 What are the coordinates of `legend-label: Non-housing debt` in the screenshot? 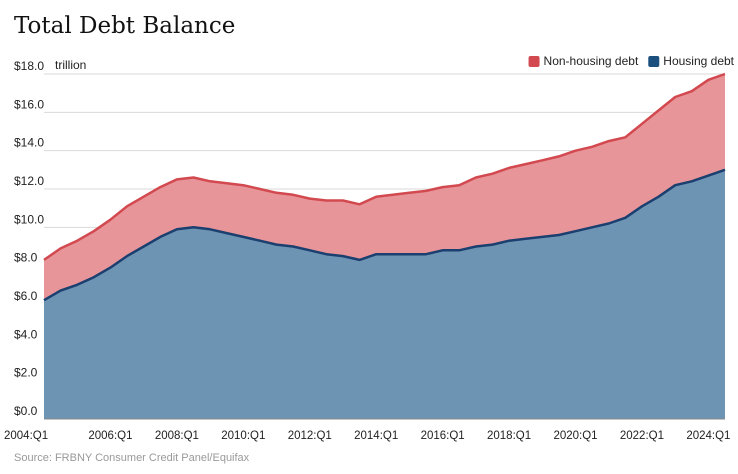 It's located at (591, 61).